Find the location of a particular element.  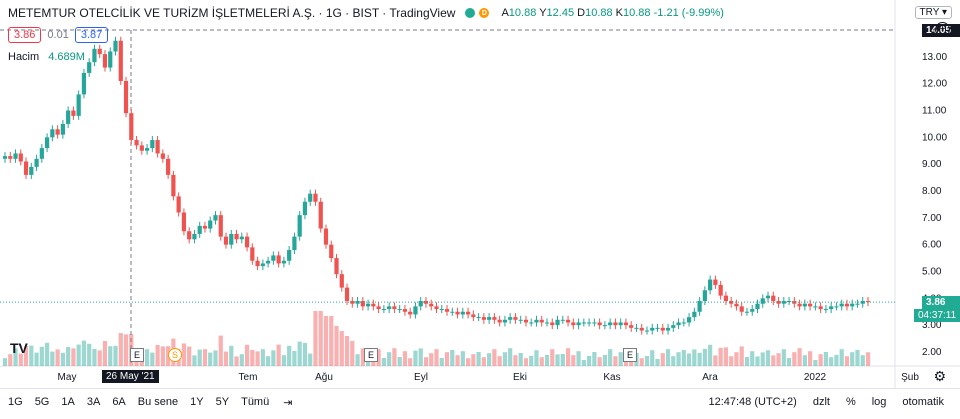

range-button-8: Tümü is located at coordinates (255, 402).